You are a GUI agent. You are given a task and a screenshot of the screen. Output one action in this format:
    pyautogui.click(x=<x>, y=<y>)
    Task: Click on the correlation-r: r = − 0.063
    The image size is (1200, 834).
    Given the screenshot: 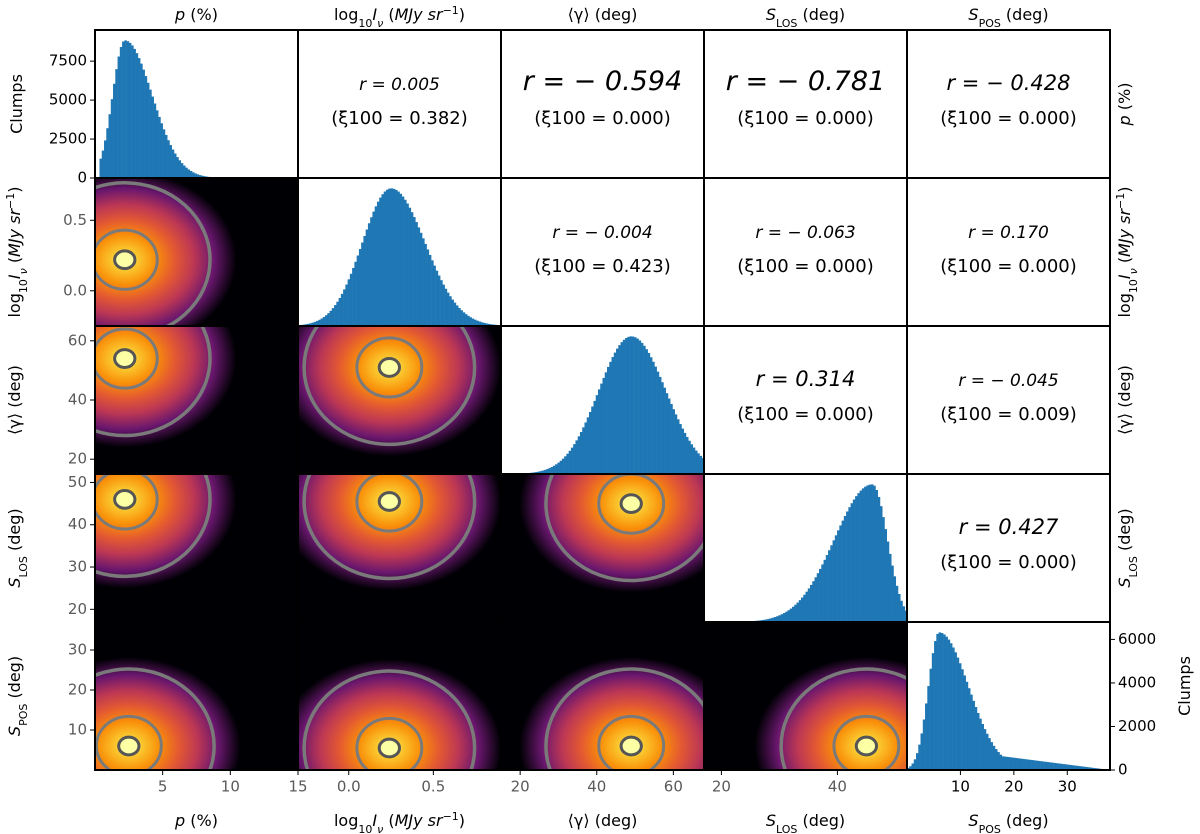 What is the action you would take?
    pyautogui.click(x=805, y=233)
    